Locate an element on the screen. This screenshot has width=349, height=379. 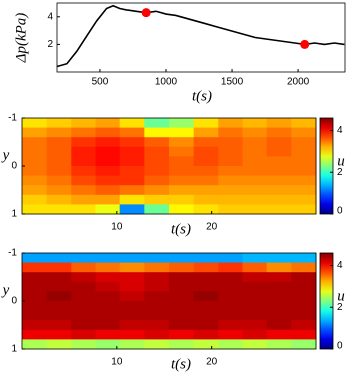
data-line is located at coordinates (200, 36).